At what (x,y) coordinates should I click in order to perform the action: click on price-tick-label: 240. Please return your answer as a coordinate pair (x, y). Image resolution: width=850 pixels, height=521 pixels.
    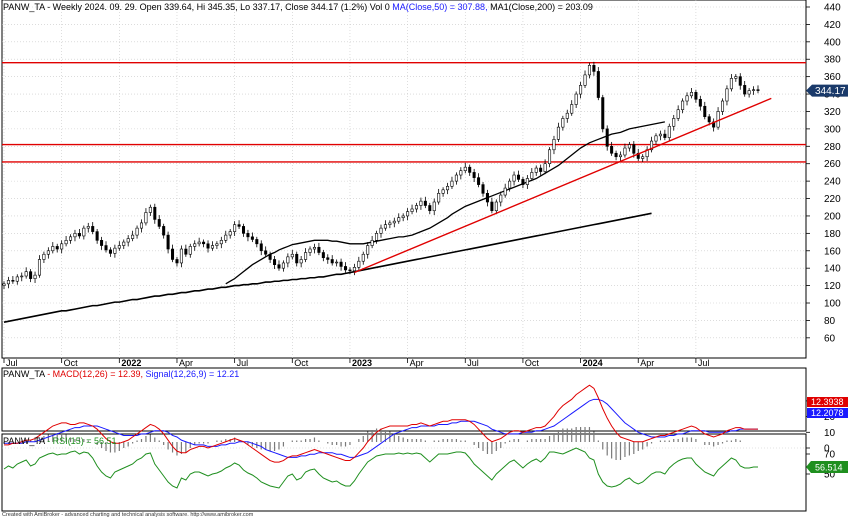
    Looking at the image, I should click on (832, 182).